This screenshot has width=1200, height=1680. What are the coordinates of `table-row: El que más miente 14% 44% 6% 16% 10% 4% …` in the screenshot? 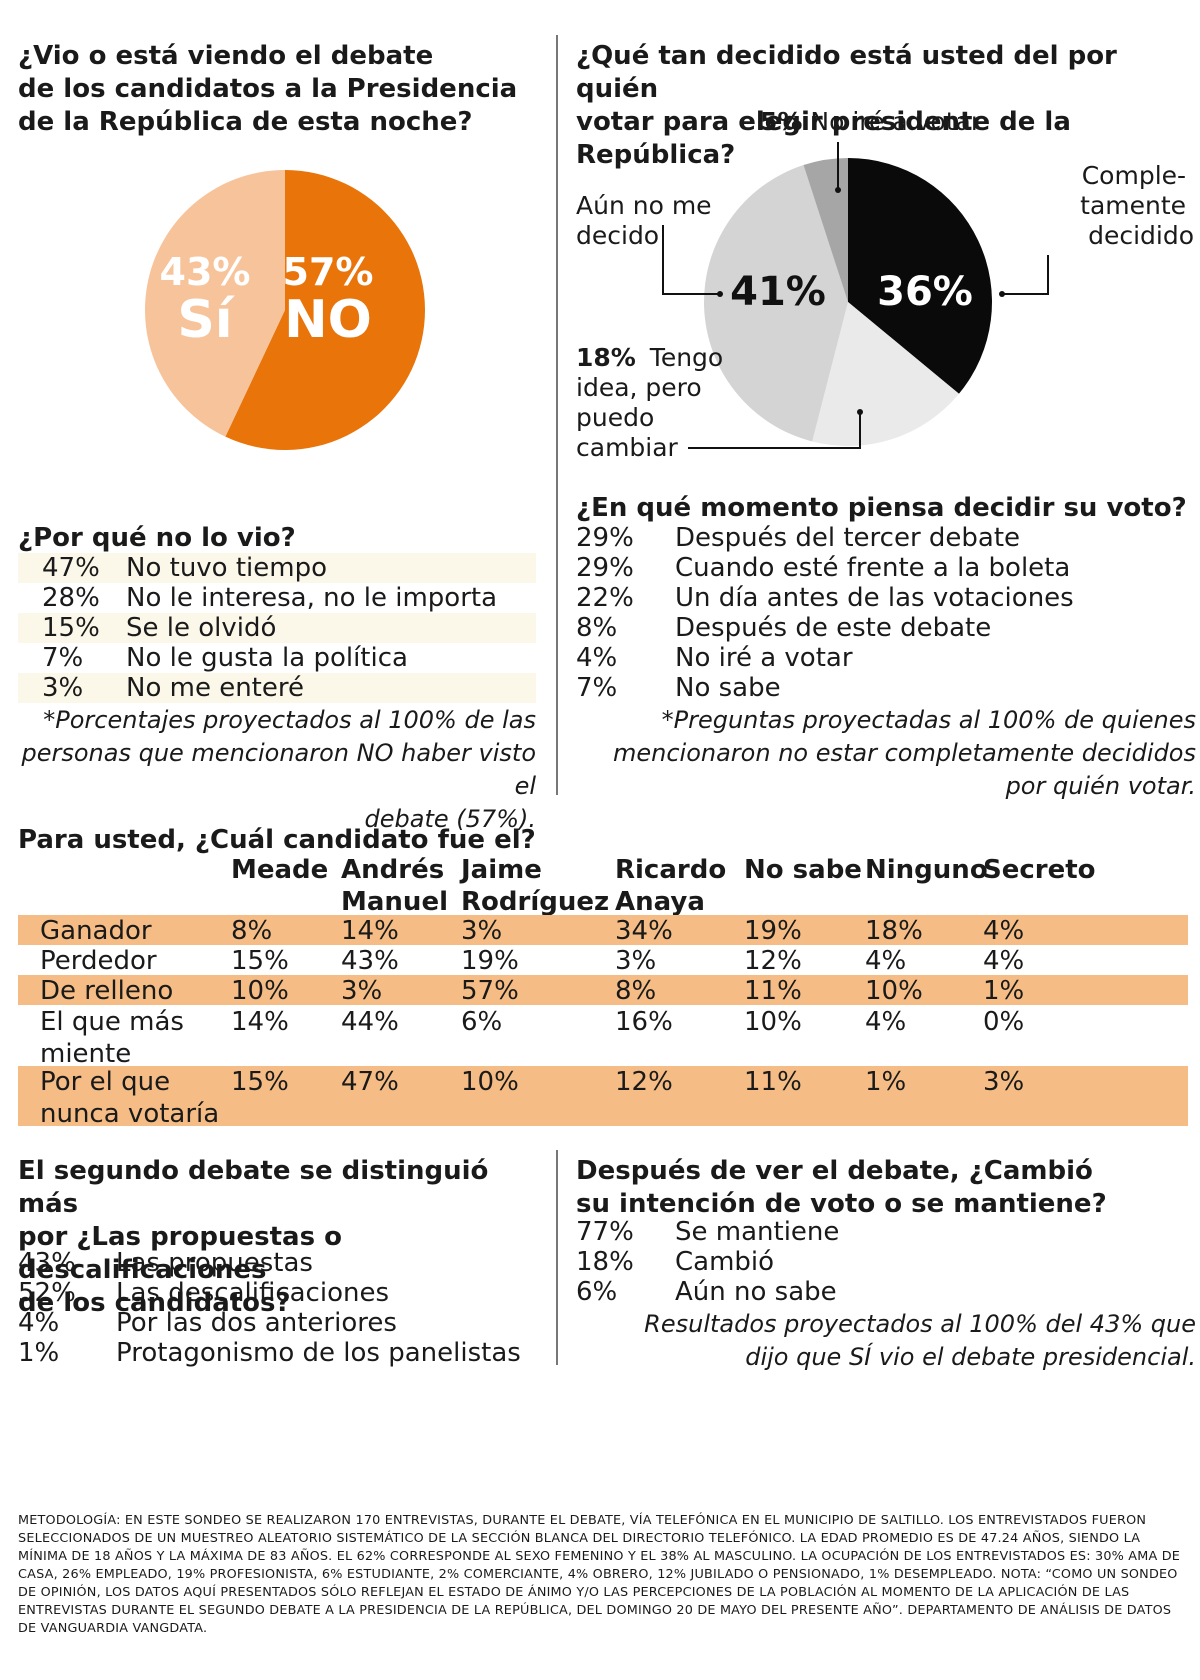 It's located at (603, 1037).